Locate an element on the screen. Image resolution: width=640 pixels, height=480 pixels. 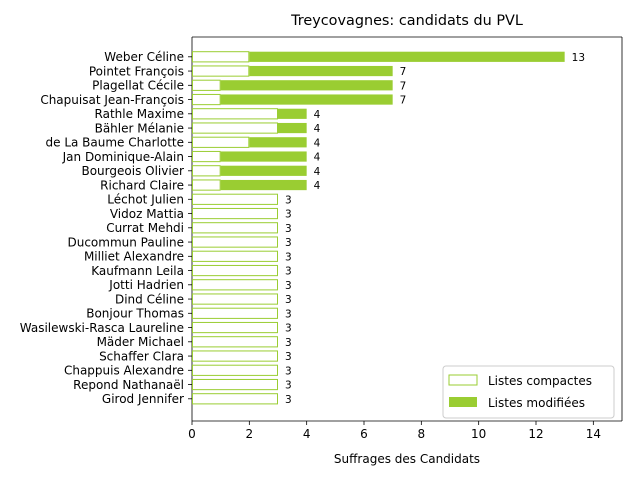
x-axis-ticks: 0 2 4 6 8 10 12 14 is located at coordinates (394, 431).